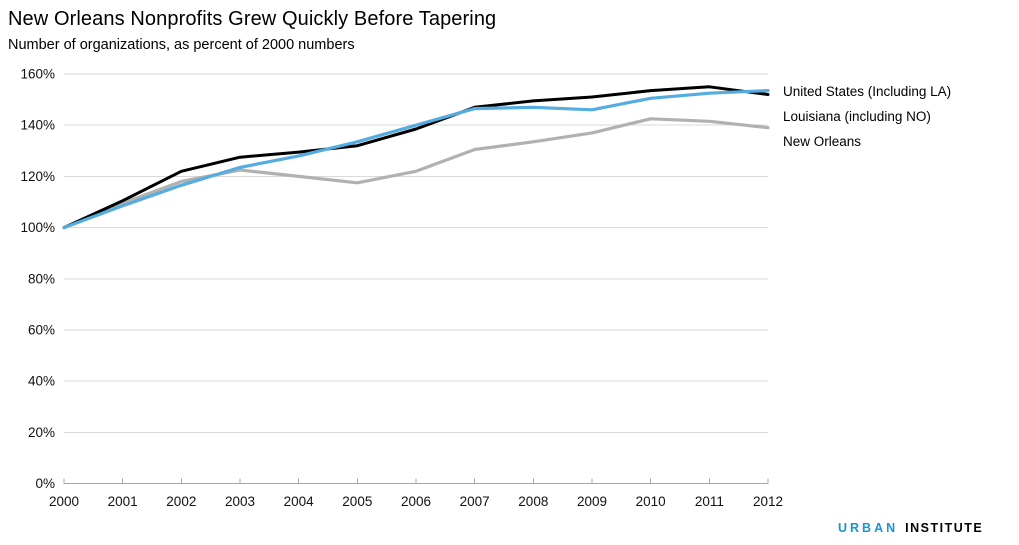 This screenshot has width=1019, height=545. What do you see at coordinates (299, 501) in the screenshot?
I see `x-tick-label: 2004` at bounding box center [299, 501].